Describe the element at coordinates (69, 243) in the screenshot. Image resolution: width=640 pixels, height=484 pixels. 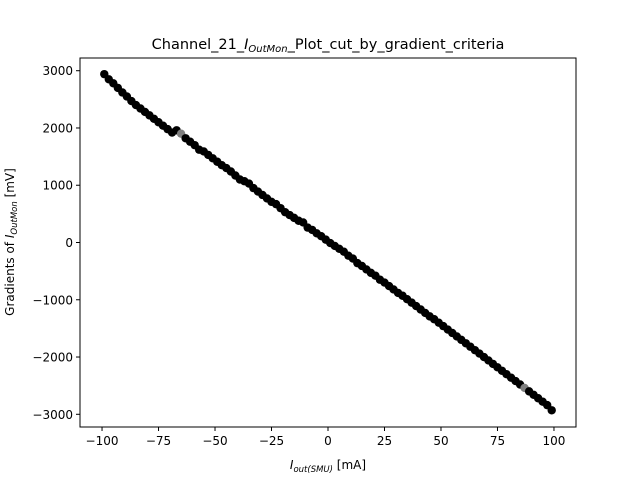
I see `y-tick-label: 0` at that location.